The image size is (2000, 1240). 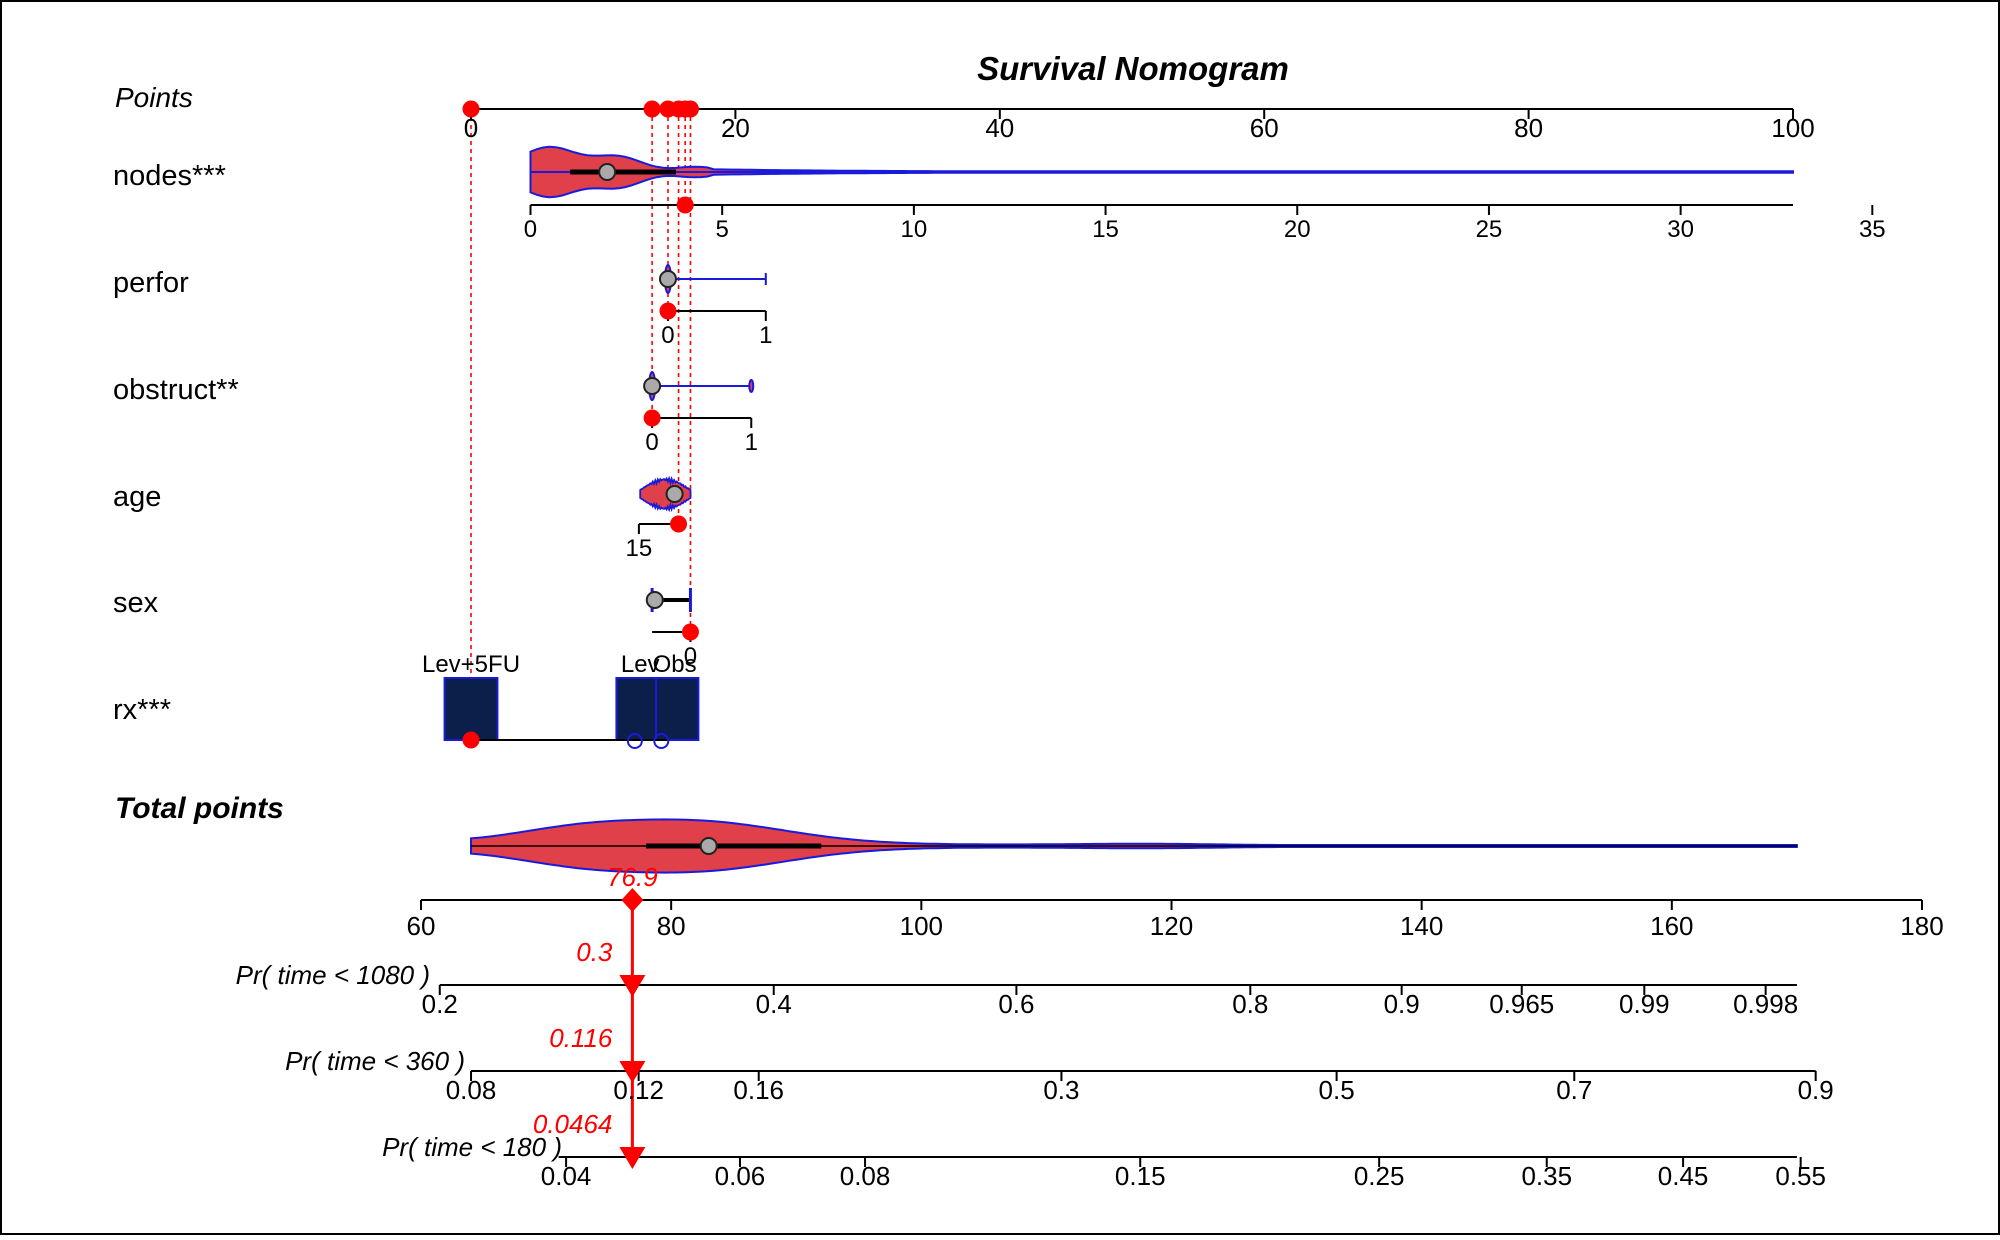 I want to click on variable-tick-label: 30, so click(x=1680, y=229).